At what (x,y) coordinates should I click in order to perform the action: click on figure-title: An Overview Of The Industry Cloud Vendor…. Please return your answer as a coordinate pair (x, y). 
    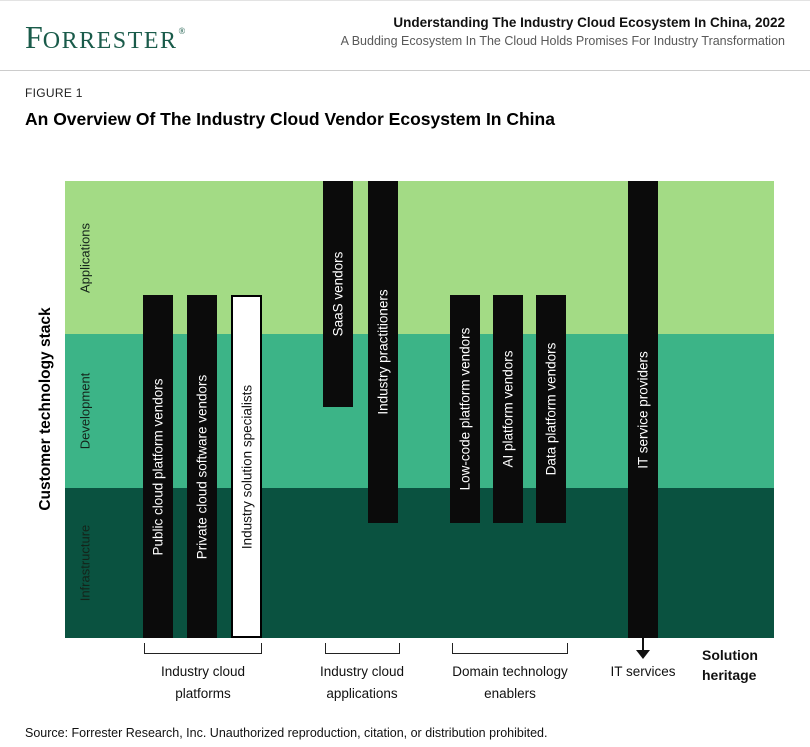
    Looking at the image, I should click on (290, 119).